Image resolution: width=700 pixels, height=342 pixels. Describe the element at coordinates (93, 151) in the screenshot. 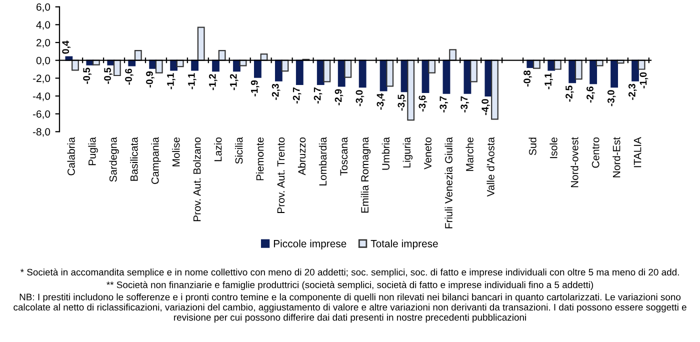

I see `x-tick-label: Puglia` at that location.